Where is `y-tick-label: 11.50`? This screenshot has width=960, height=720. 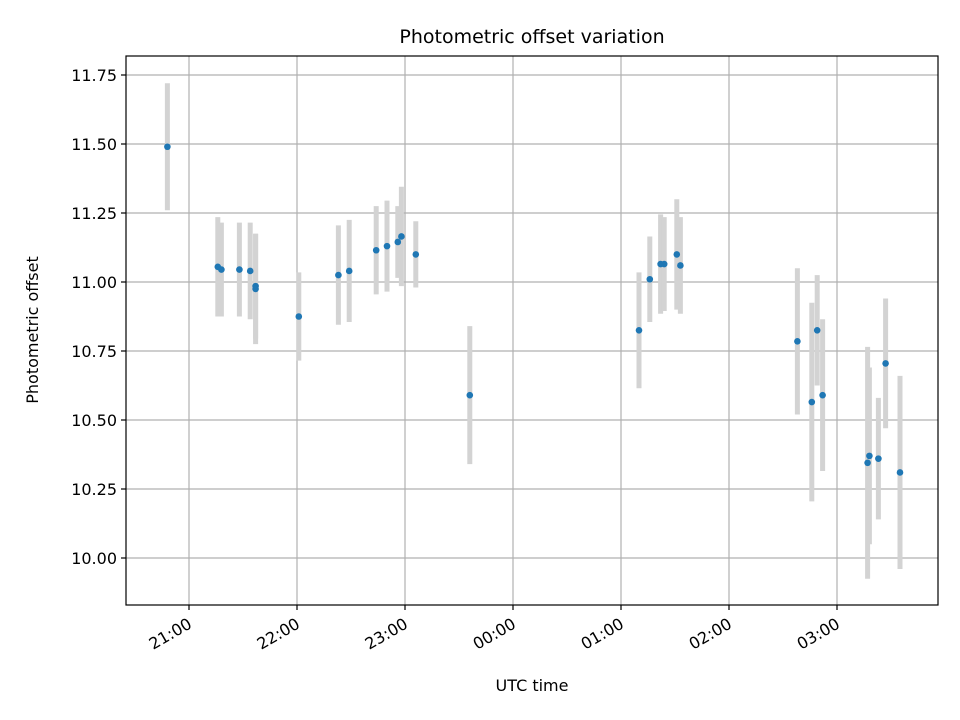
y-tick-label: 11.50 is located at coordinates (94, 144).